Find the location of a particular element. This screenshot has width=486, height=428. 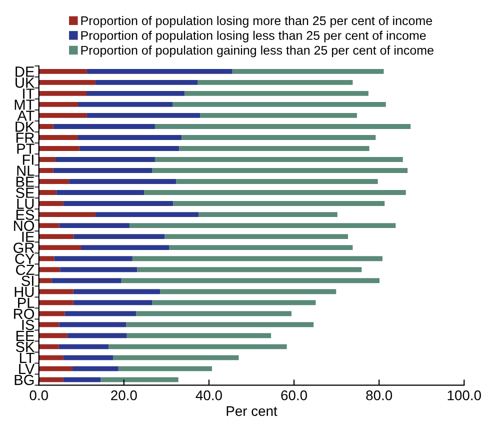

y-tick-label: LT is located at coordinates (27, 357).